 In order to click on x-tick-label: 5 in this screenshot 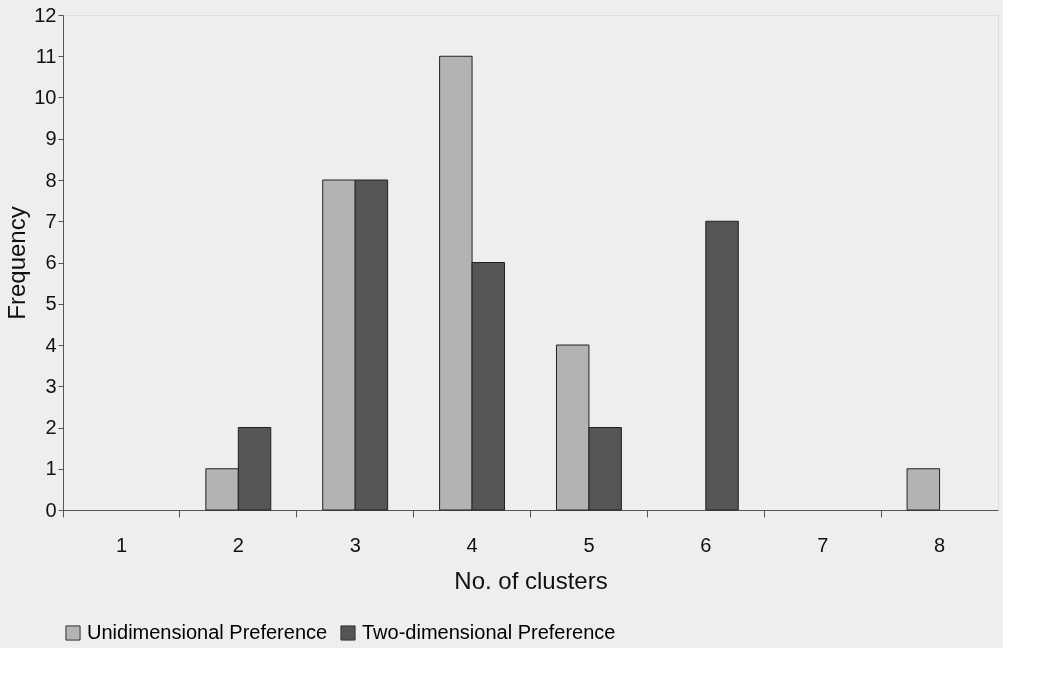, I will do `click(589, 544)`.